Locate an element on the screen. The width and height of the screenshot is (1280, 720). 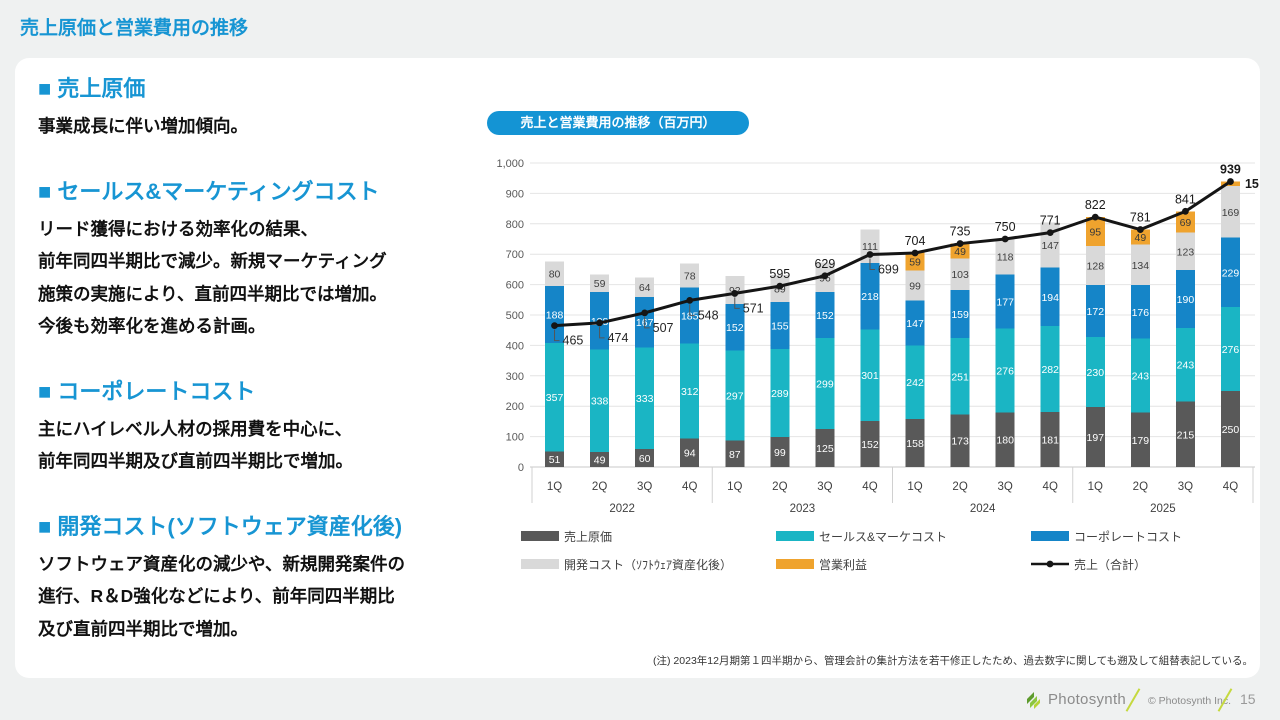
segment-value: 169 is located at coordinates (1231, 213).